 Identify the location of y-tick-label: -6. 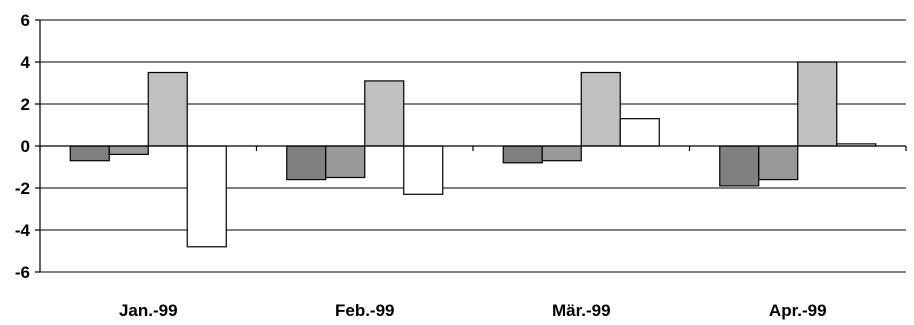
(22, 272).